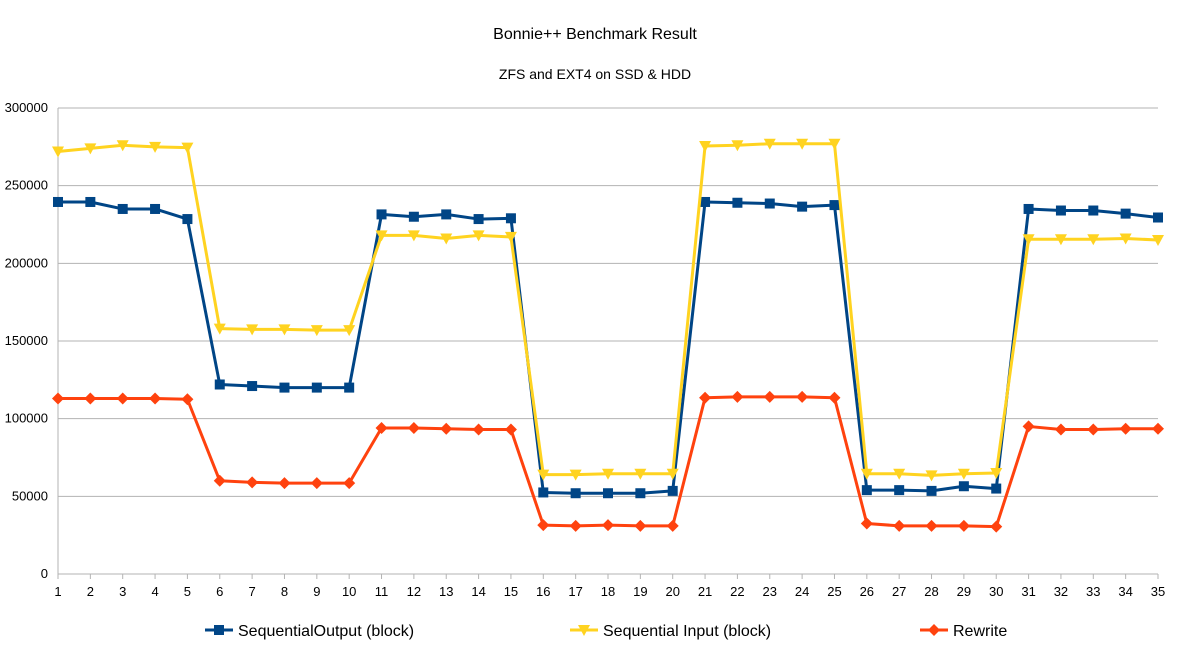 This screenshot has height=660, width=1189. What do you see at coordinates (414, 591) in the screenshot?
I see `x-tick-label: 12` at bounding box center [414, 591].